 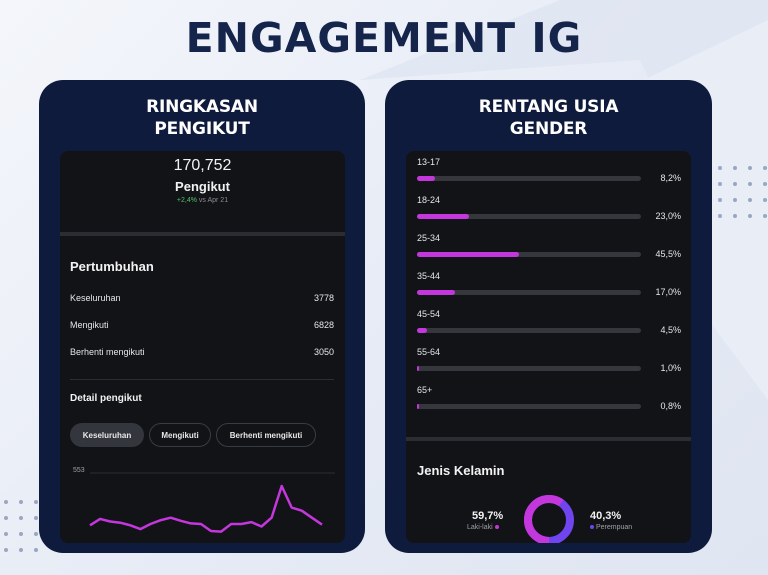 I want to click on female-percent: 40,3%, so click(x=606, y=516).